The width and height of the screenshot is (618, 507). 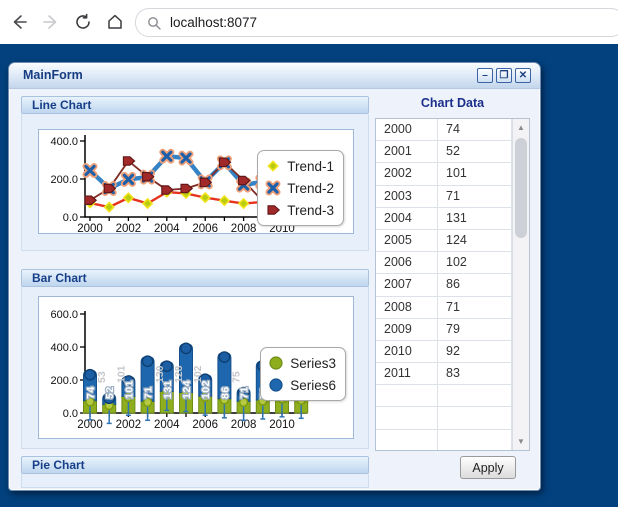 I want to click on line-chart-legend: Trend-1 Trend-2 Trend-3, so click(x=300, y=188).